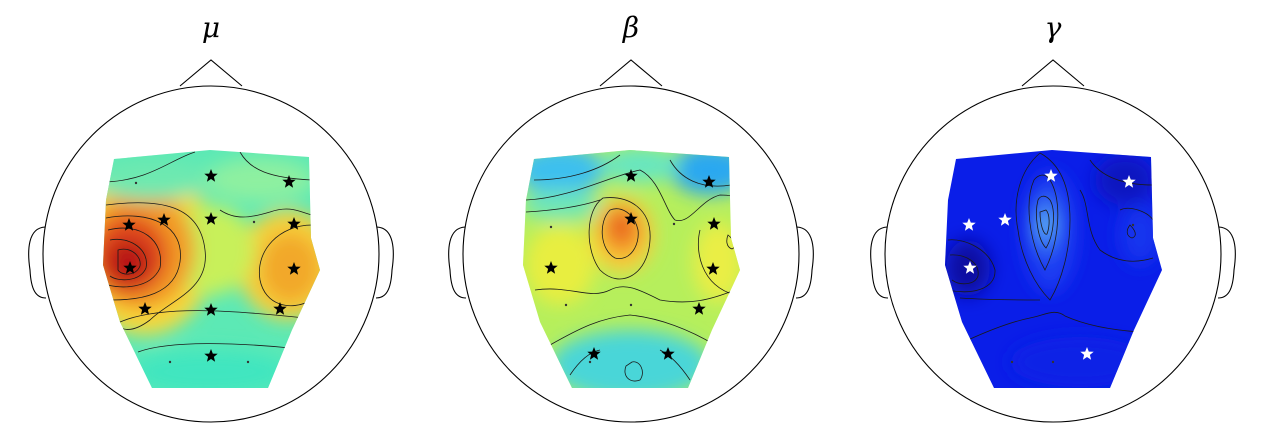  Describe the element at coordinates (1053, 27) in the screenshot. I see `panel-title-gamma: γ` at that location.